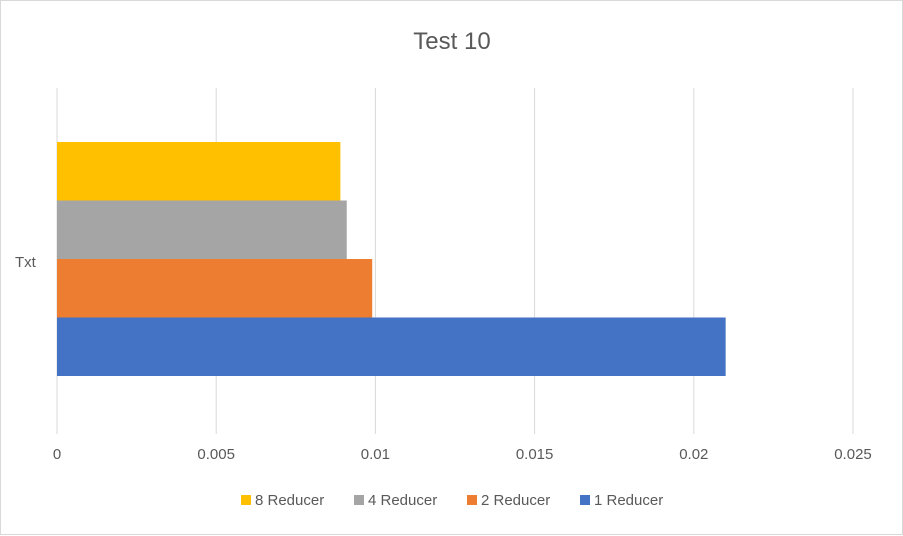 This screenshot has width=903, height=536. What do you see at coordinates (375, 454) in the screenshot?
I see `x-tick-label: 0.01` at bounding box center [375, 454].